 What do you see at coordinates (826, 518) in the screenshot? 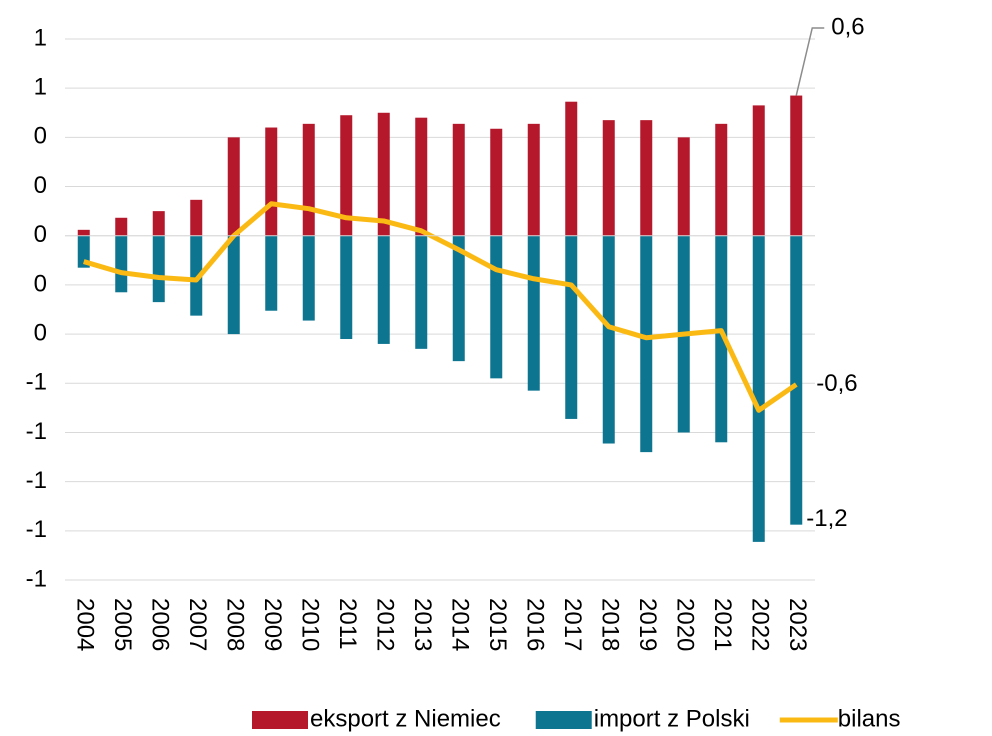
I see `value-label: -1,2` at bounding box center [826, 518].